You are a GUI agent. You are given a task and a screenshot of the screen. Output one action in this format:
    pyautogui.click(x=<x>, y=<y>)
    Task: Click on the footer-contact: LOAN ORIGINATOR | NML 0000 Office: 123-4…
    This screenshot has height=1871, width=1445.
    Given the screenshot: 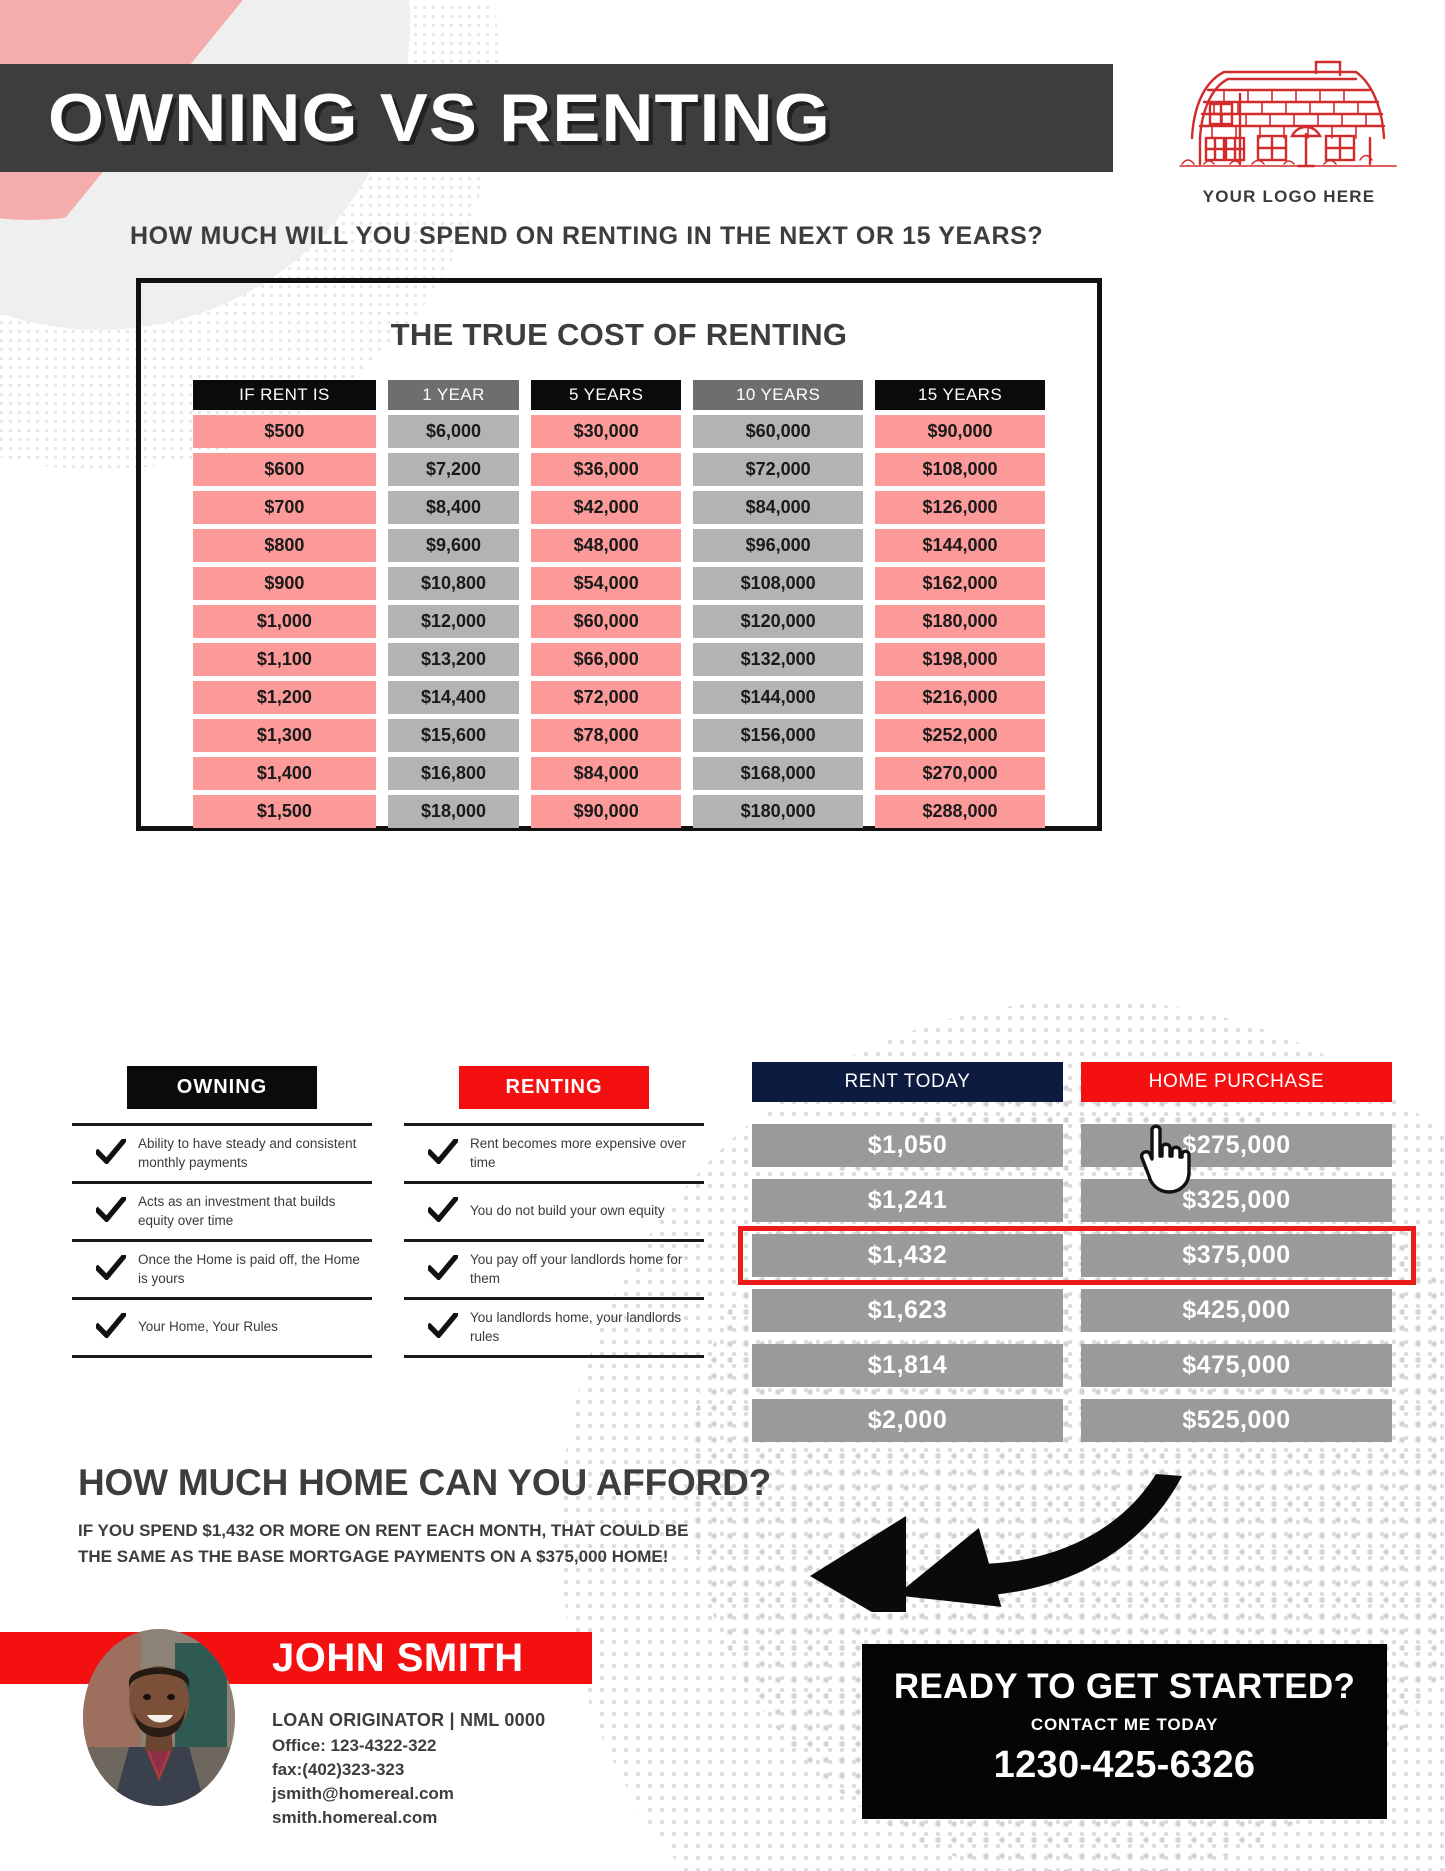 What is the action you would take?
    pyautogui.click(x=408, y=1769)
    